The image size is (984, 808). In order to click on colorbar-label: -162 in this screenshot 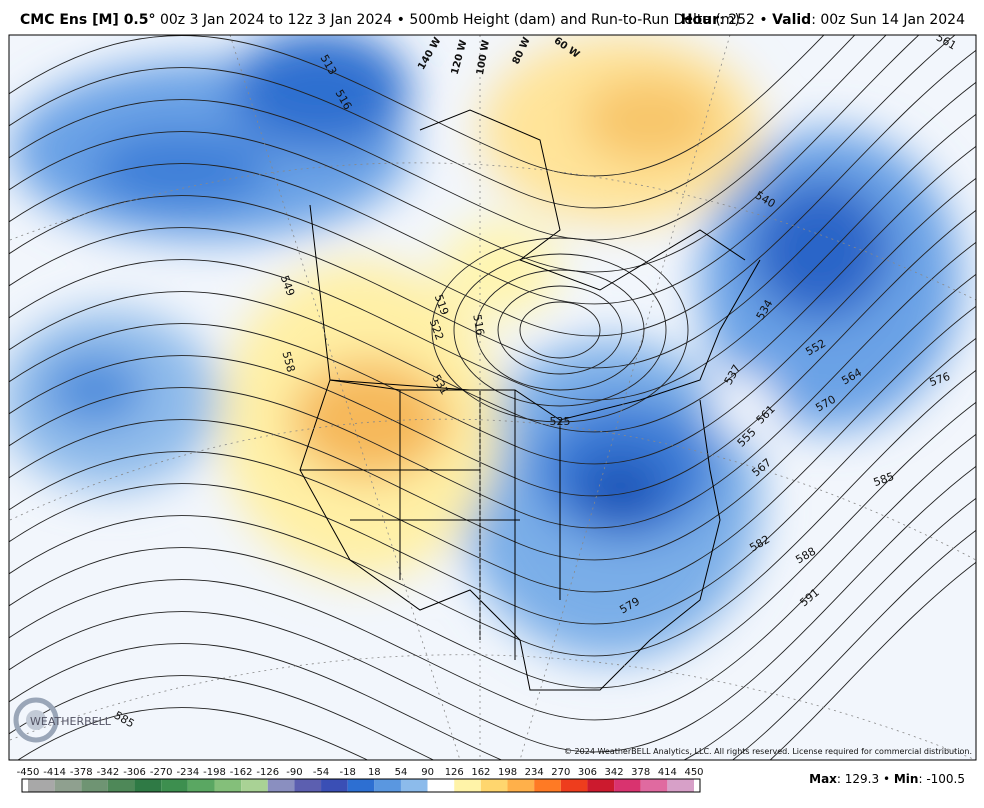, I will do `click(241, 772)`.